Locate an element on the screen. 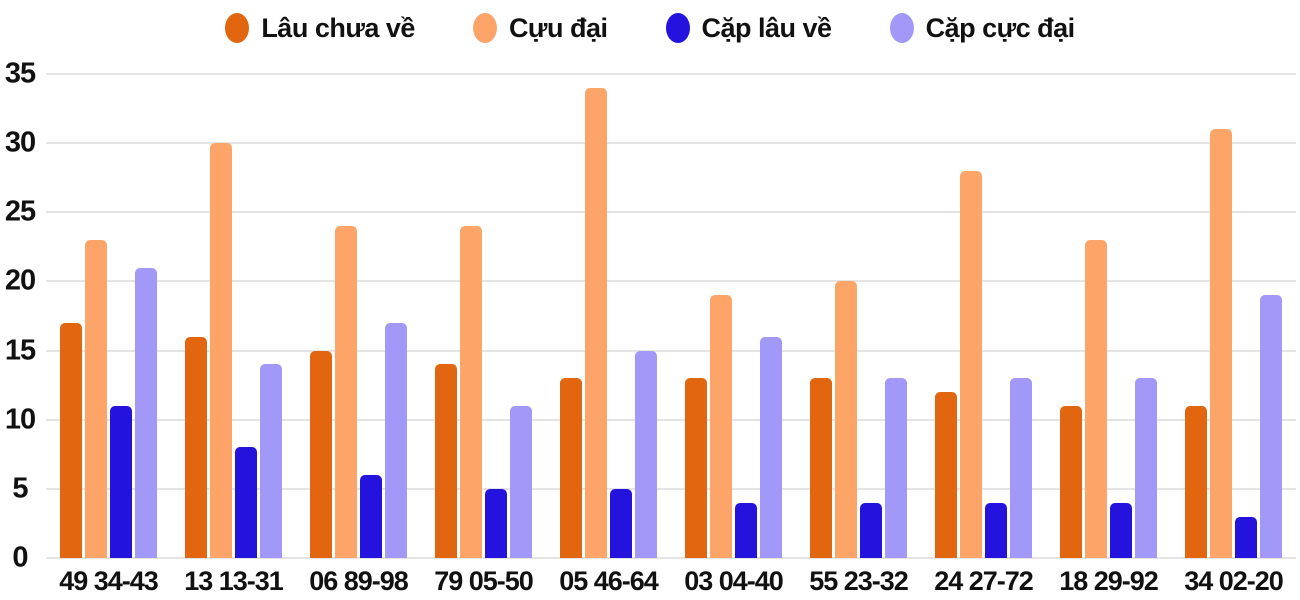 The width and height of the screenshot is (1300, 600). bar-cặp-lâu-về-55-23-32 is located at coordinates (871, 530).